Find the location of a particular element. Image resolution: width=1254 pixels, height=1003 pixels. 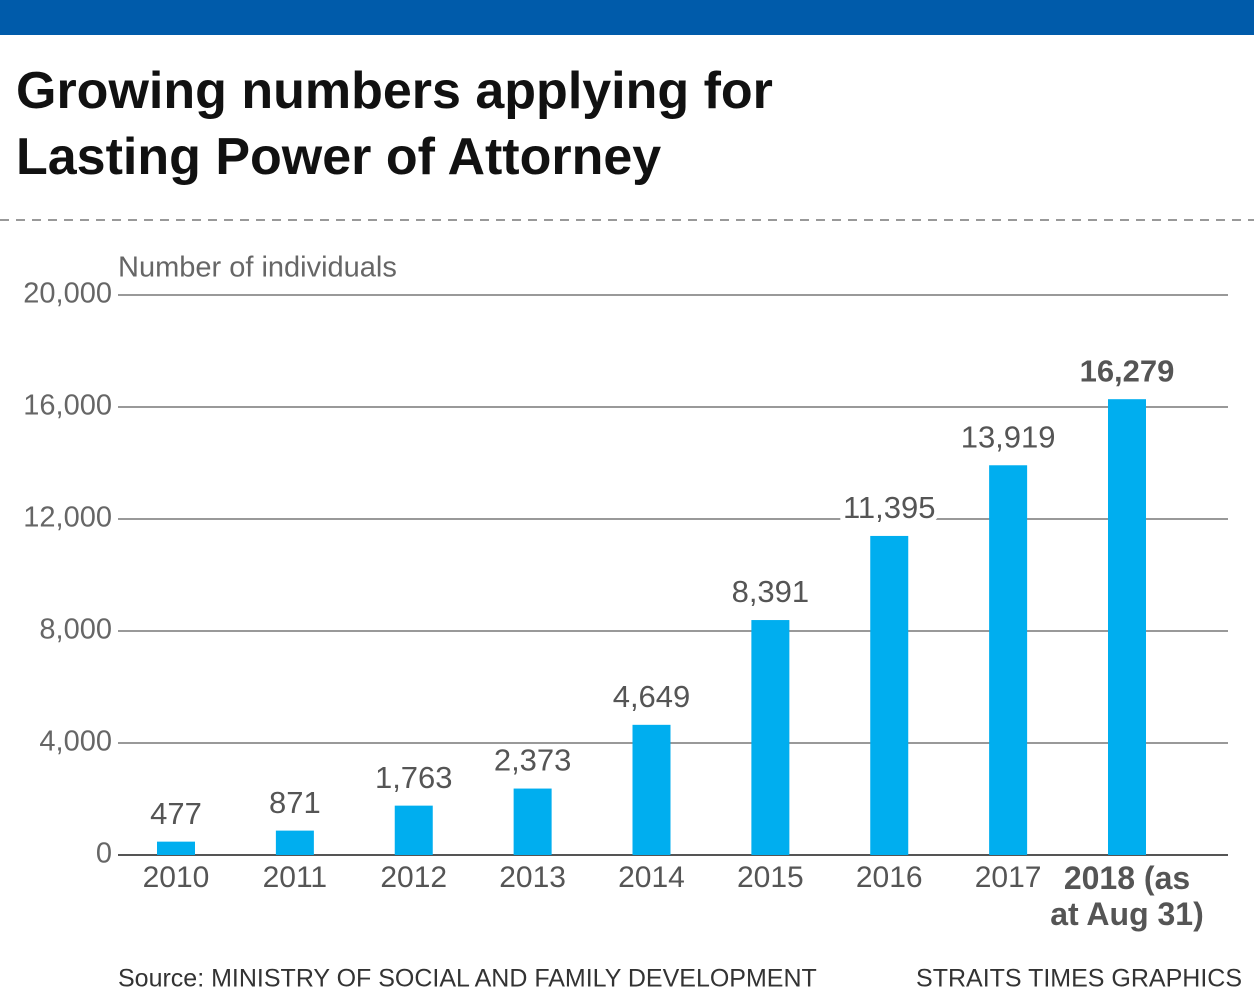

x-tick-label: 2010 is located at coordinates (176, 877).